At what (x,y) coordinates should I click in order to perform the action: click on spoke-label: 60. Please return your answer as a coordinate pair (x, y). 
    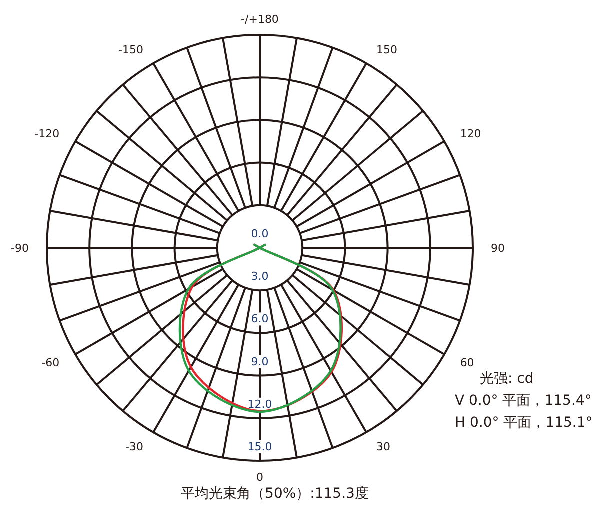
    Looking at the image, I should click on (467, 363).